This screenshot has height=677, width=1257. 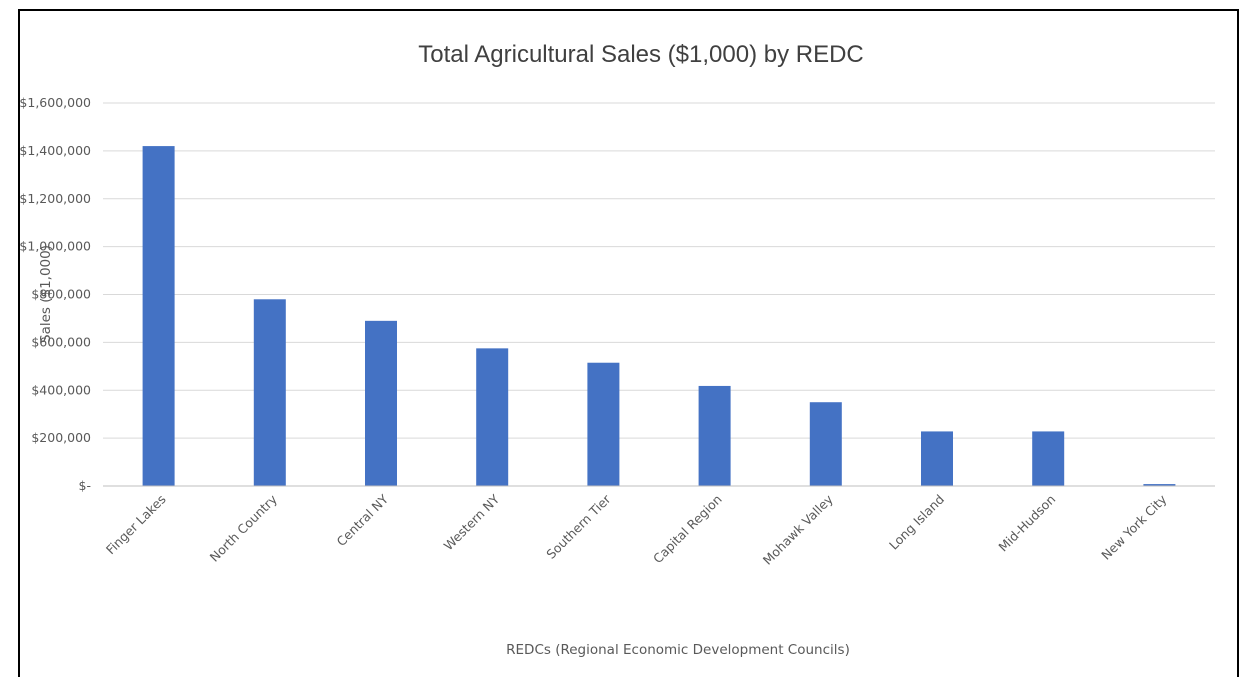 What do you see at coordinates (937, 458) in the screenshot?
I see `bar-long-island` at bounding box center [937, 458].